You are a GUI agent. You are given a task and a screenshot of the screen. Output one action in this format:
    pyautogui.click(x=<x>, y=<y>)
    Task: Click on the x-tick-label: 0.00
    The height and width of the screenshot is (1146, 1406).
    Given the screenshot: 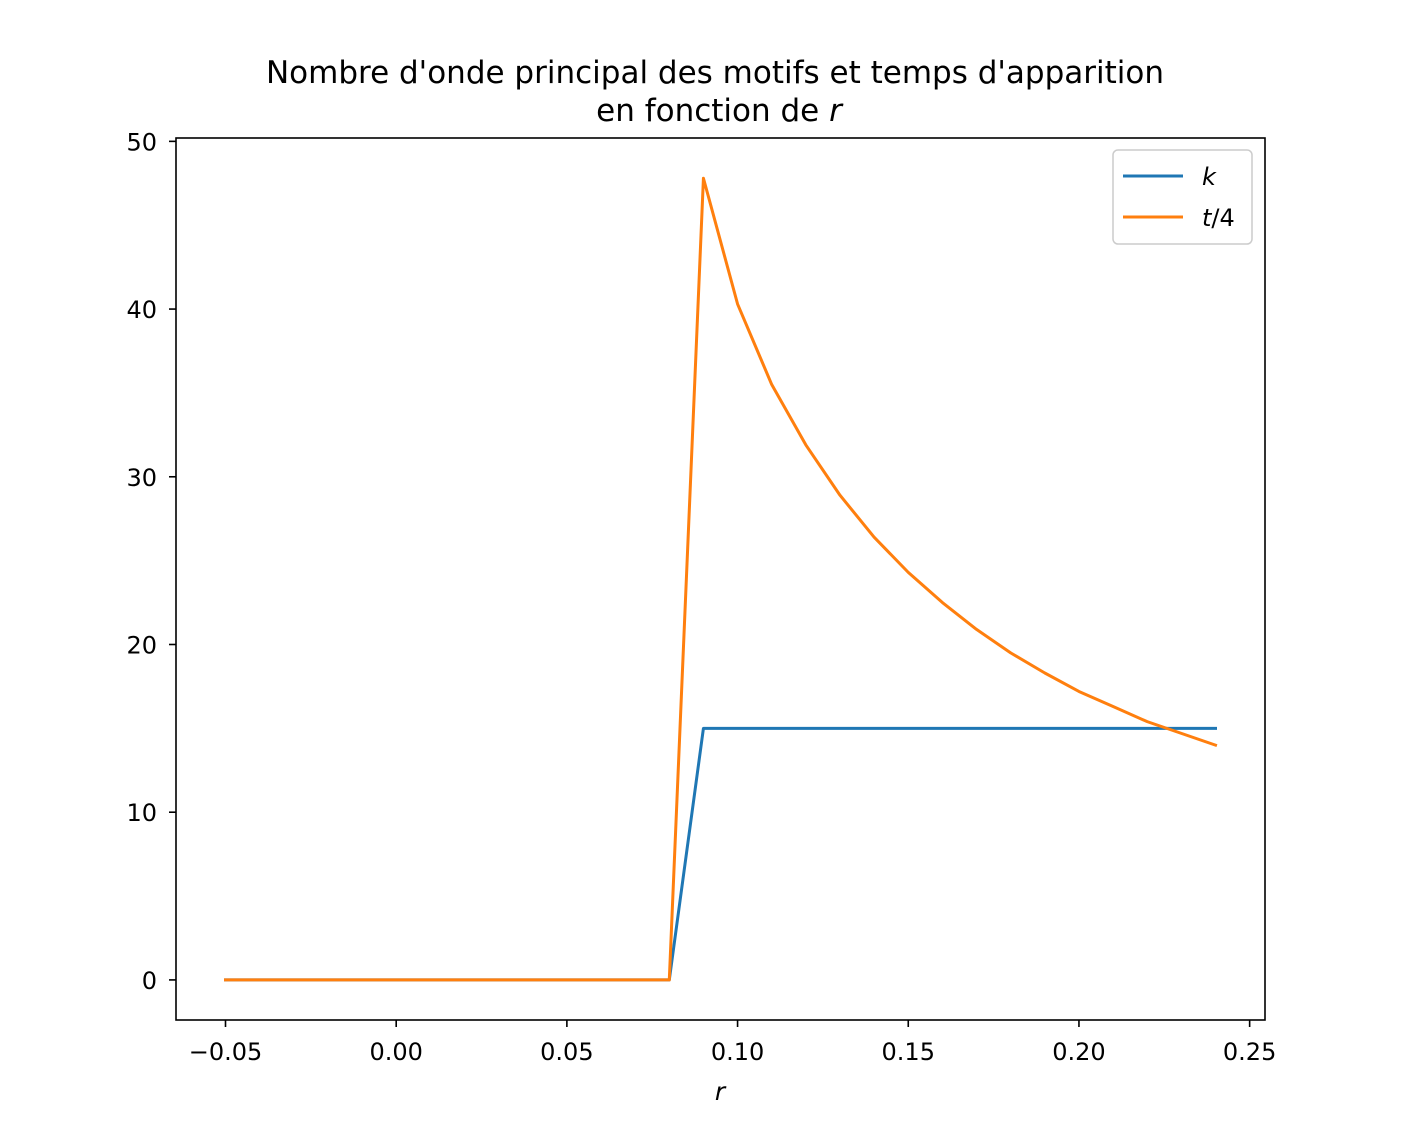 What is the action you would take?
    pyautogui.click(x=395, y=1052)
    